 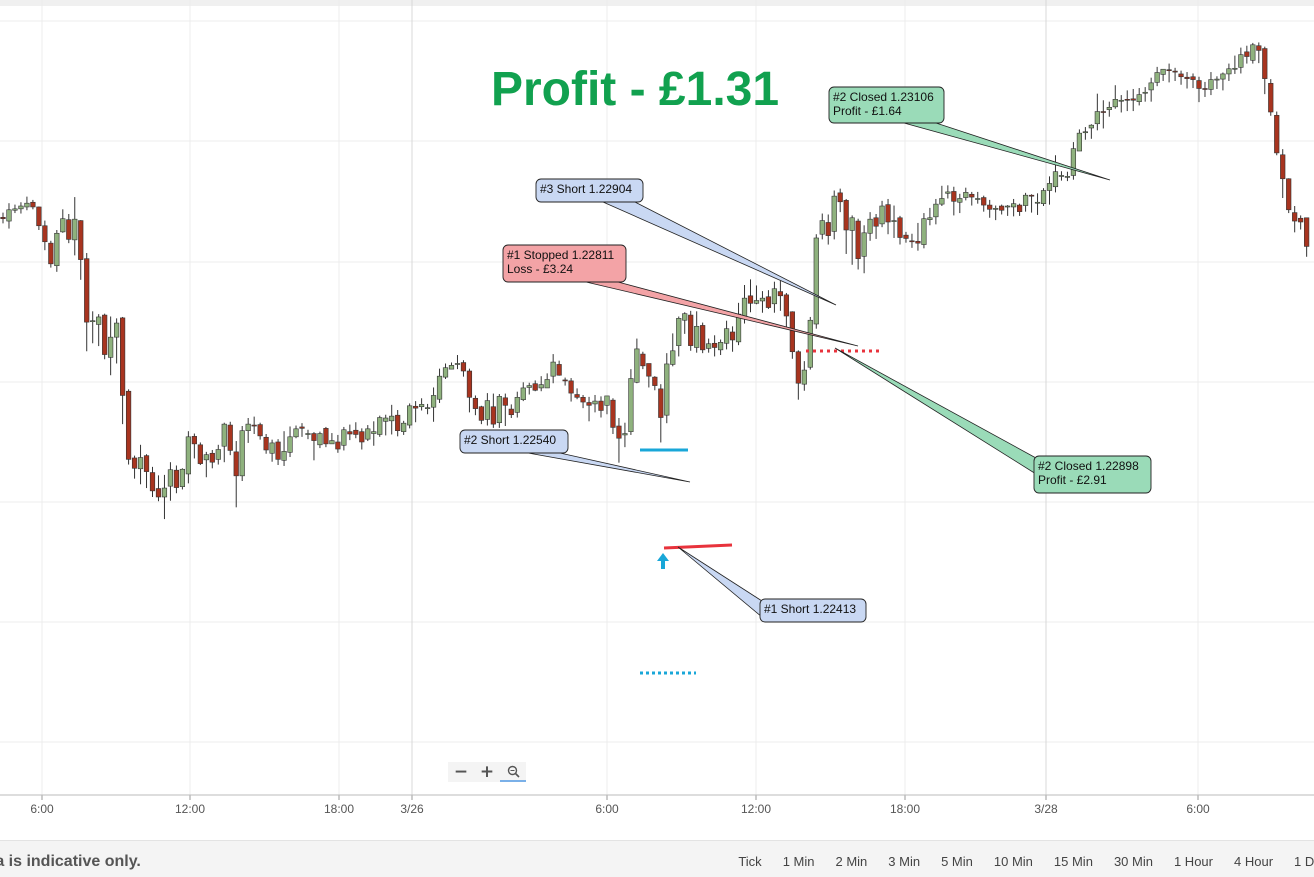 What do you see at coordinates (957, 861) in the screenshot?
I see `interval-5-min: 5 Min` at bounding box center [957, 861].